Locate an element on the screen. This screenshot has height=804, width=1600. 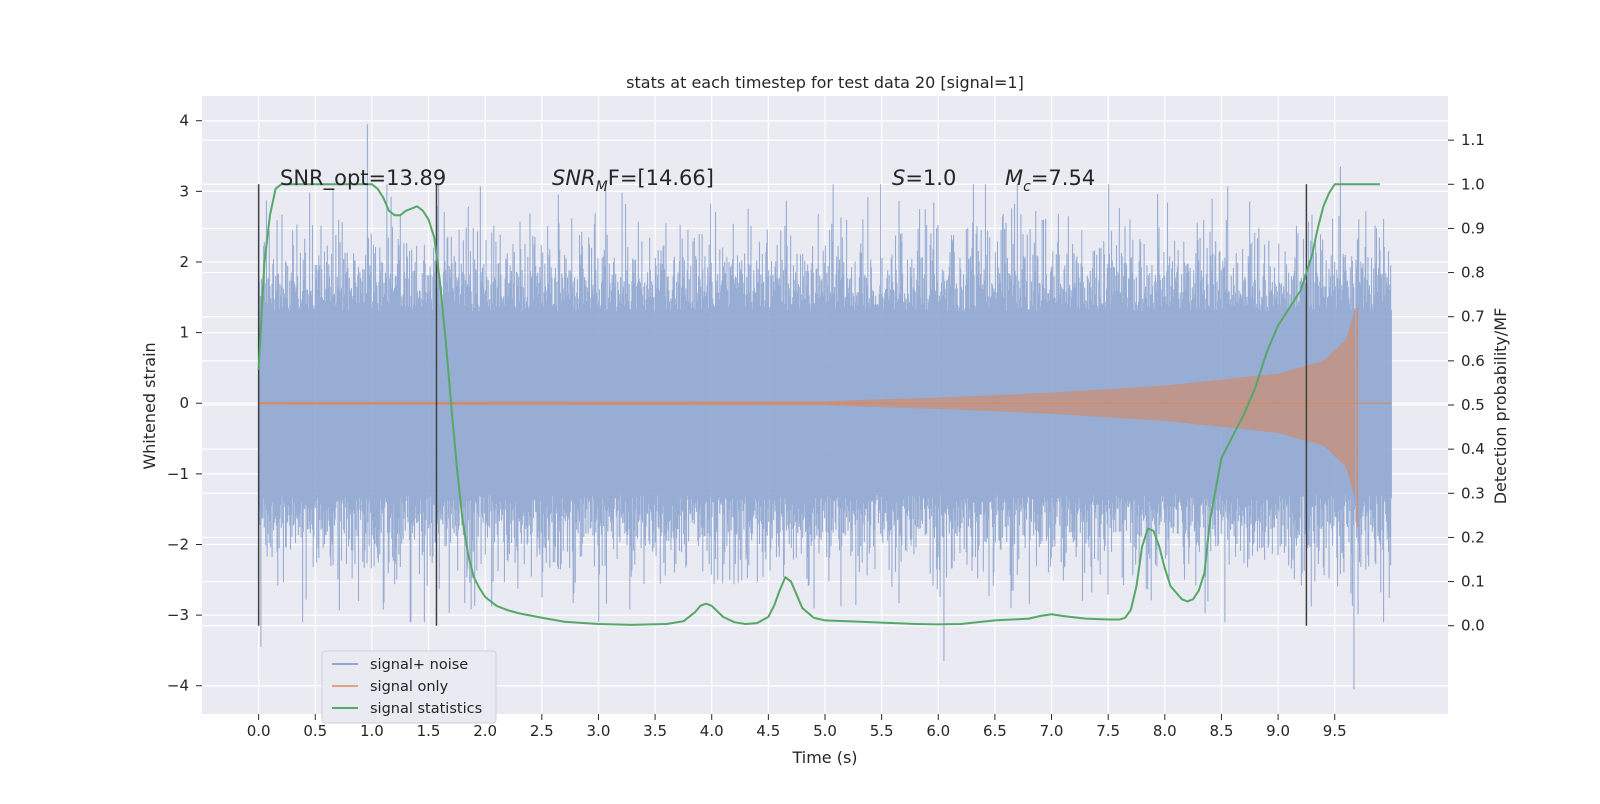
x-tick-label-0: 0.0 is located at coordinates (259, 731).